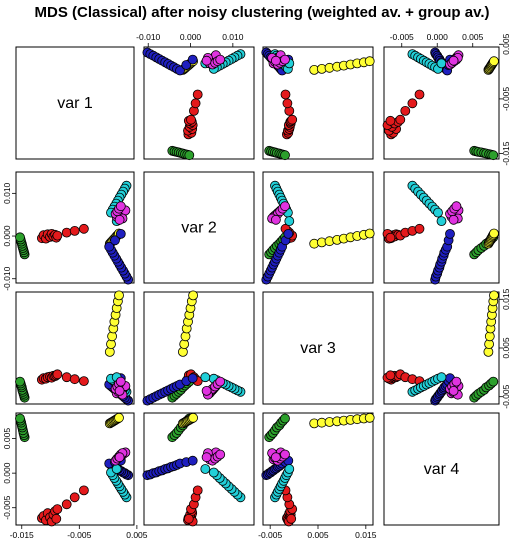 Image resolution: width=517 pixels, height=543 pixels. I want to click on panel-r1-c4, so click(441, 103).